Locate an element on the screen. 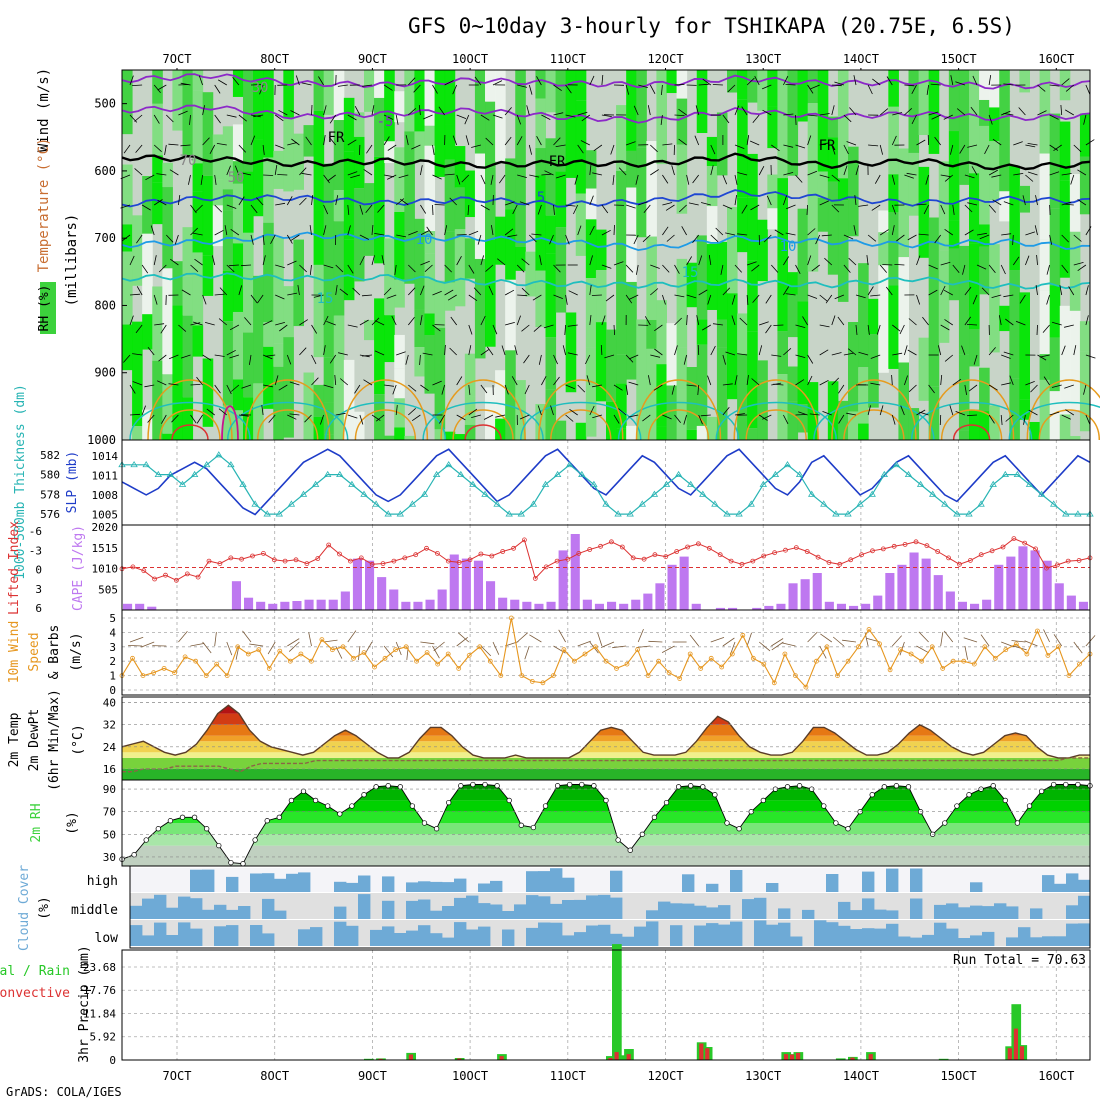 Image resolution: width=1100 pixels, height=1100 pixels. wind-tick-label: 0 is located at coordinates (112, 690).